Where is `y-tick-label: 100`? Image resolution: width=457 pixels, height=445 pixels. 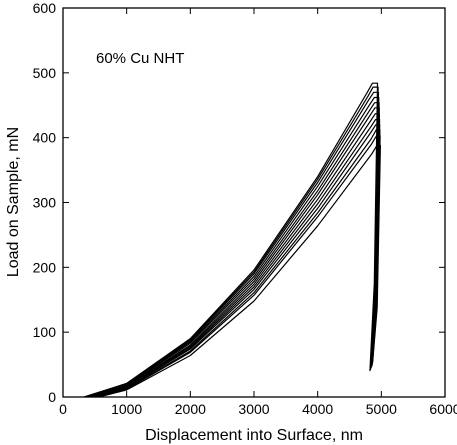
y-tick-label: 100 is located at coordinates (45, 332).